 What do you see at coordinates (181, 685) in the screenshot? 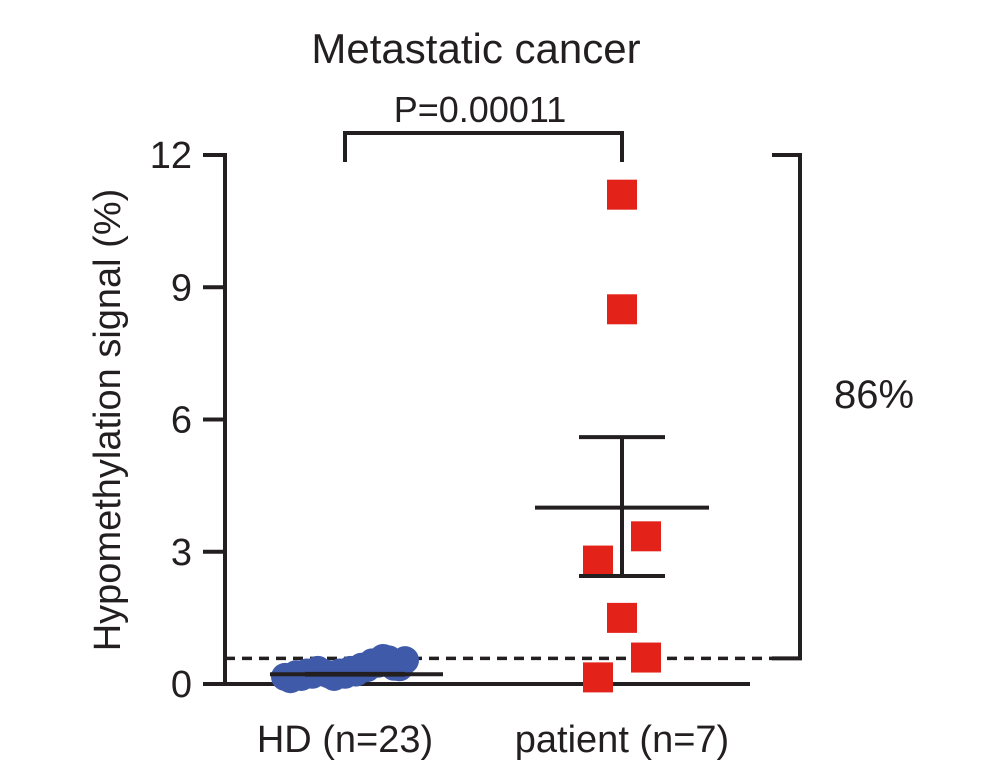
I see `y-tick-label: 0` at bounding box center [181, 685].